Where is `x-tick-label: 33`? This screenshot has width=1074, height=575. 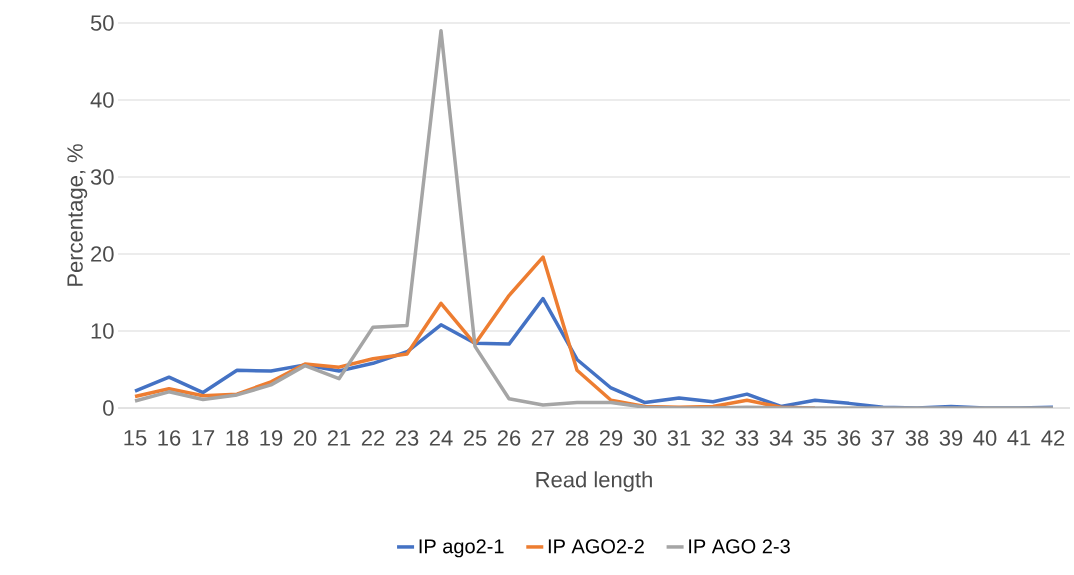 x-tick-label: 33 is located at coordinates (747, 438).